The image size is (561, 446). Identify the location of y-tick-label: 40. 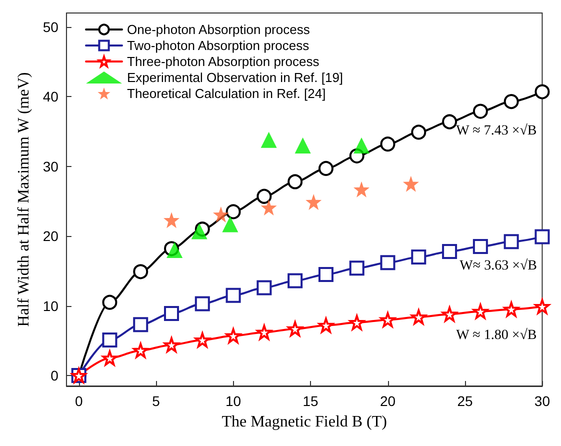
(50, 96).